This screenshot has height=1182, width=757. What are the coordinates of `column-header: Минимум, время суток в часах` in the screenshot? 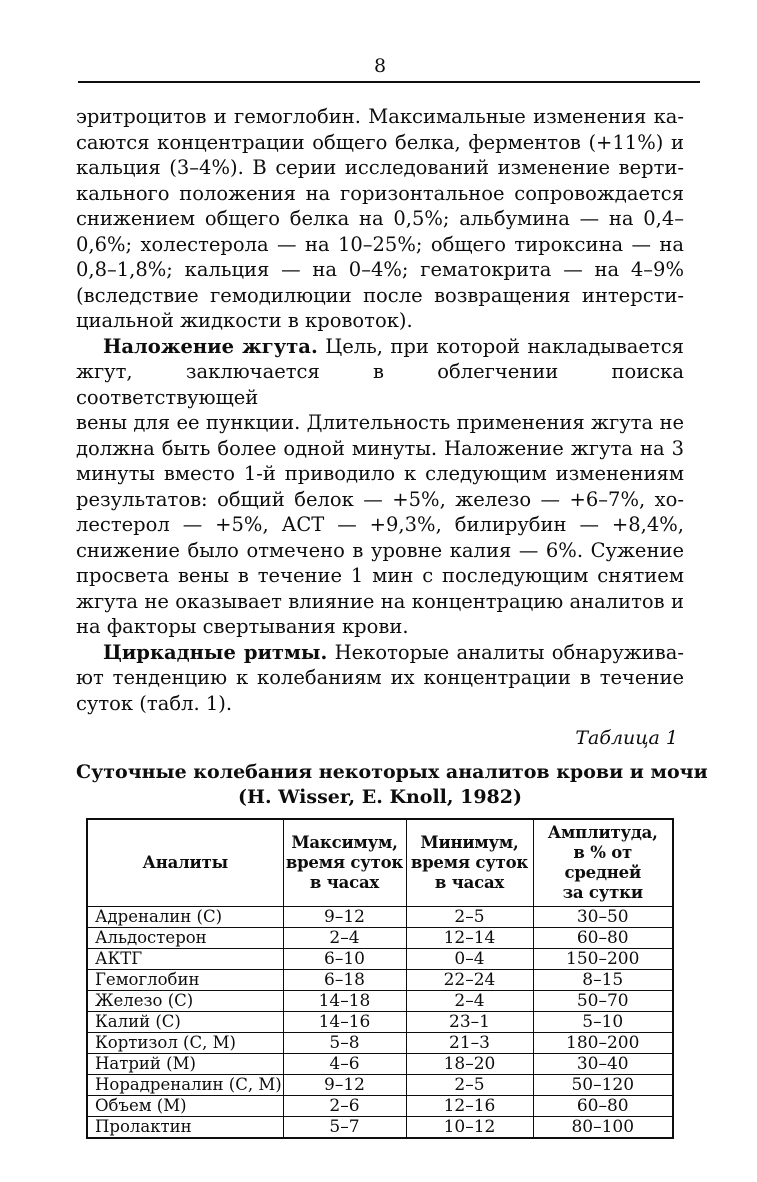 It's located at (469, 862).